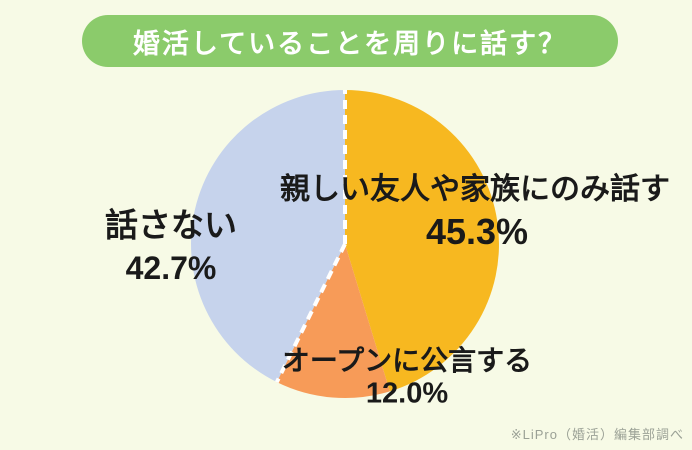 Image resolution: width=692 pixels, height=450 pixels. What do you see at coordinates (171, 225) in the screenshot?
I see `slice-label-dont-tell: 話さない` at bounding box center [171, 225].